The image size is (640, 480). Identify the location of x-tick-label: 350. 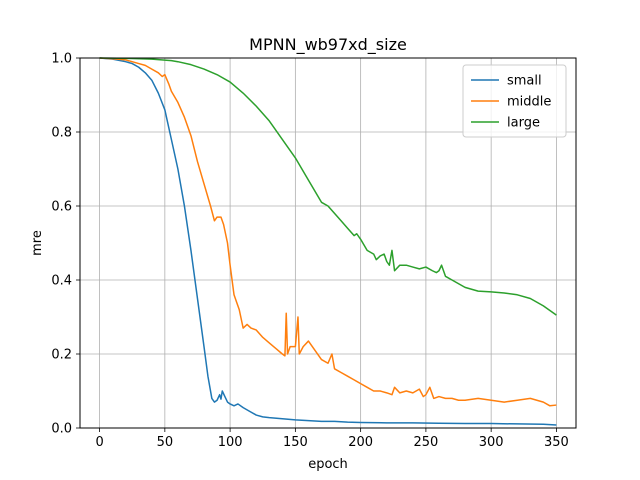
(556, 442).